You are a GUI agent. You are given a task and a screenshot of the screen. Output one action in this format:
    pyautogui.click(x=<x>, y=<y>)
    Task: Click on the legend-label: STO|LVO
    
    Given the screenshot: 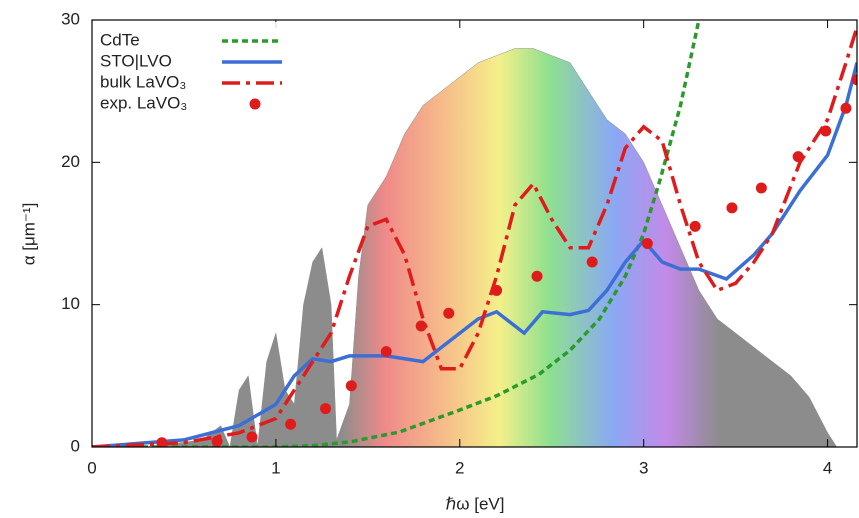 What is the action you would take?
    pyautogui.click(x=136, y=60)
    